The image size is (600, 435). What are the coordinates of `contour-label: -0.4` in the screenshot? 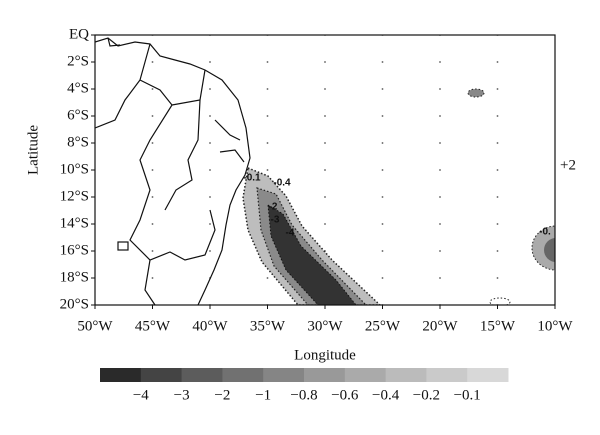 It's located at (282, 183).